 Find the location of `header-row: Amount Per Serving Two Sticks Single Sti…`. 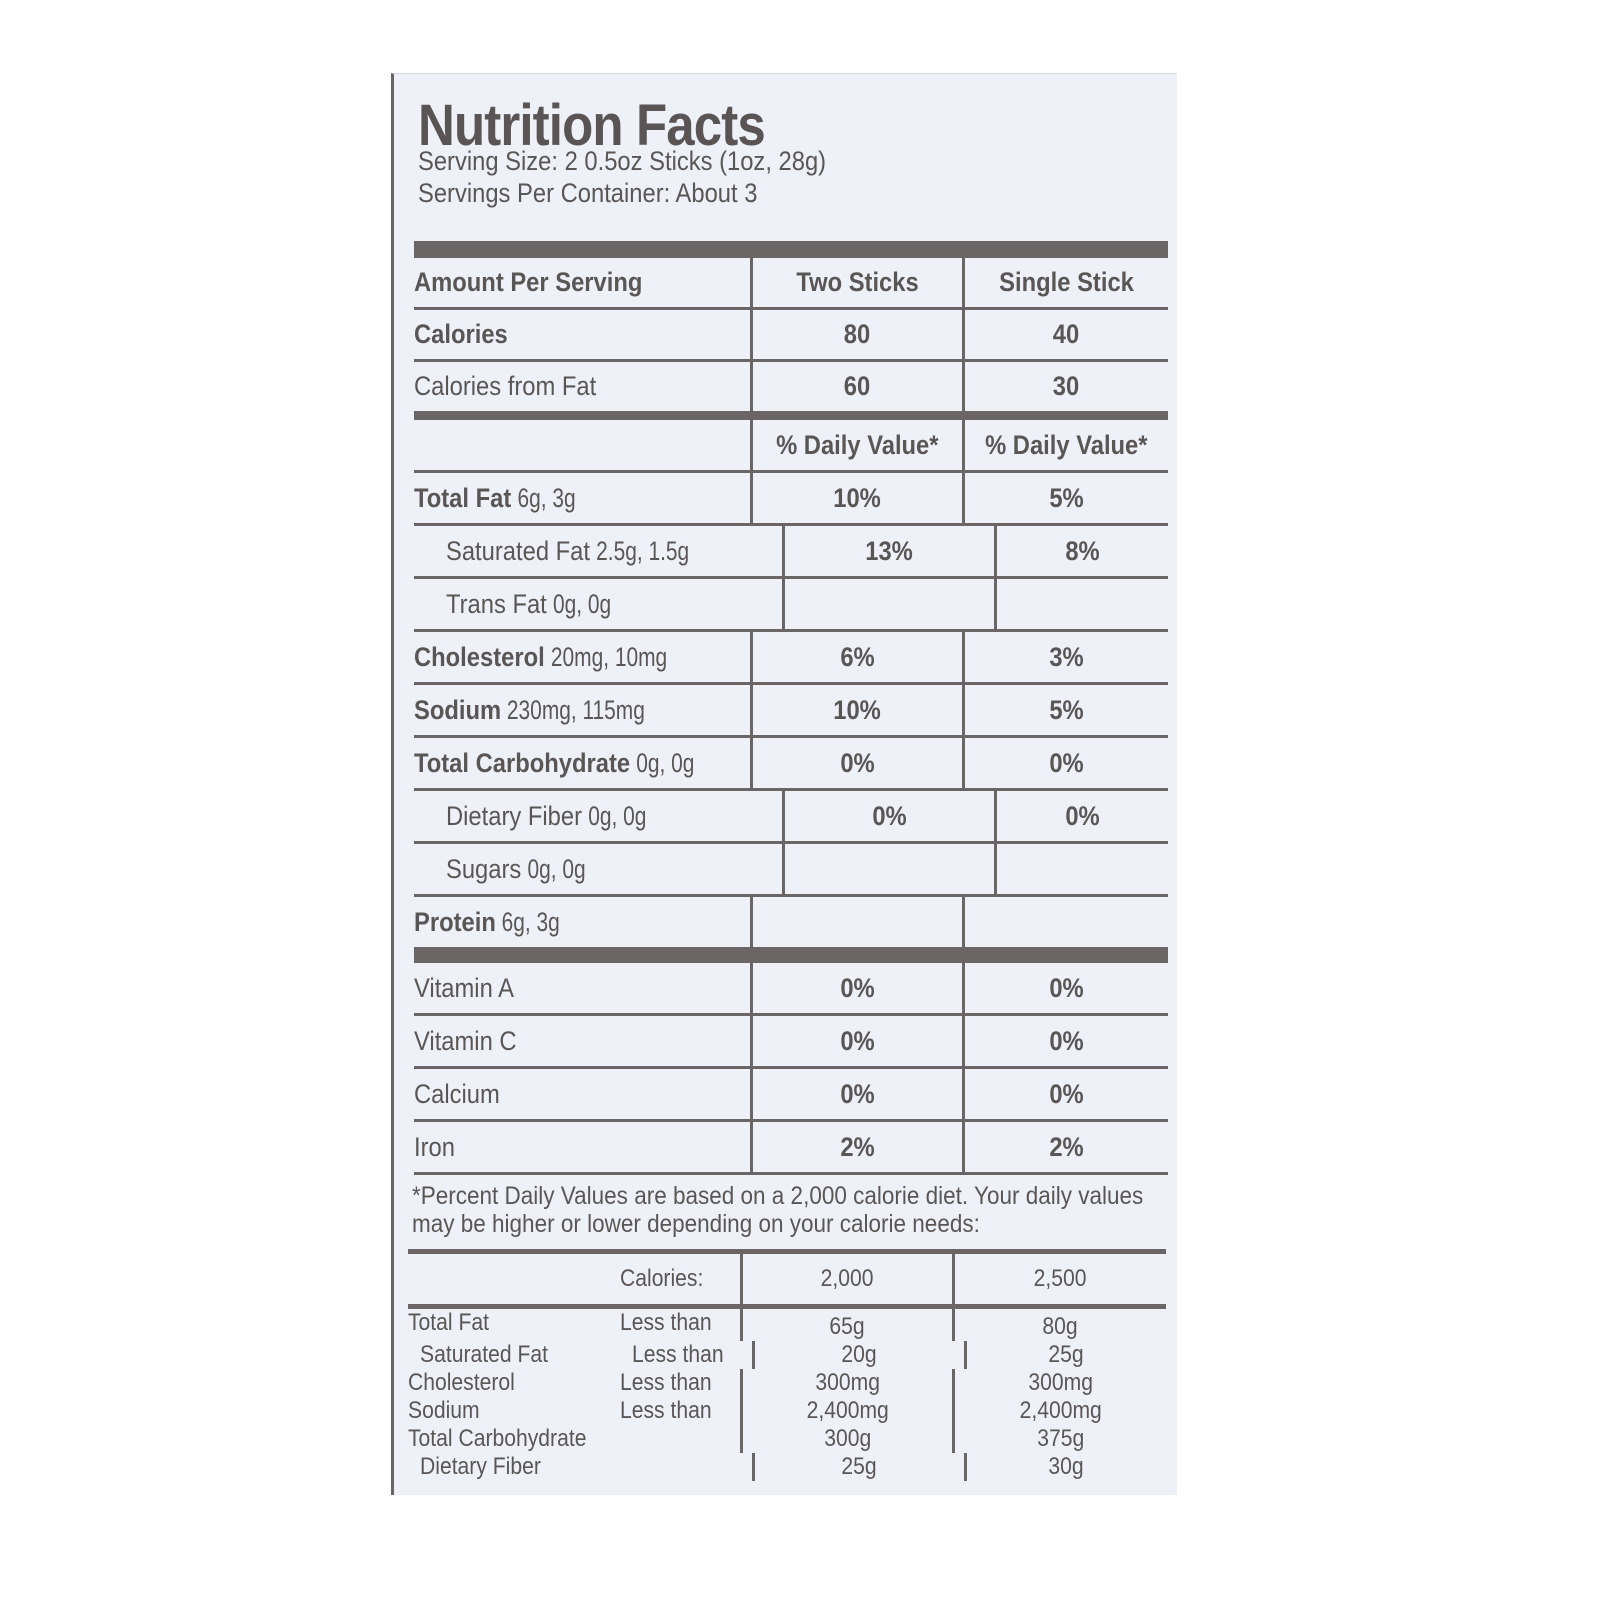

header-row: Amount Per Serving Two Sticks Single Sti… is located at coordinates (791, 284).